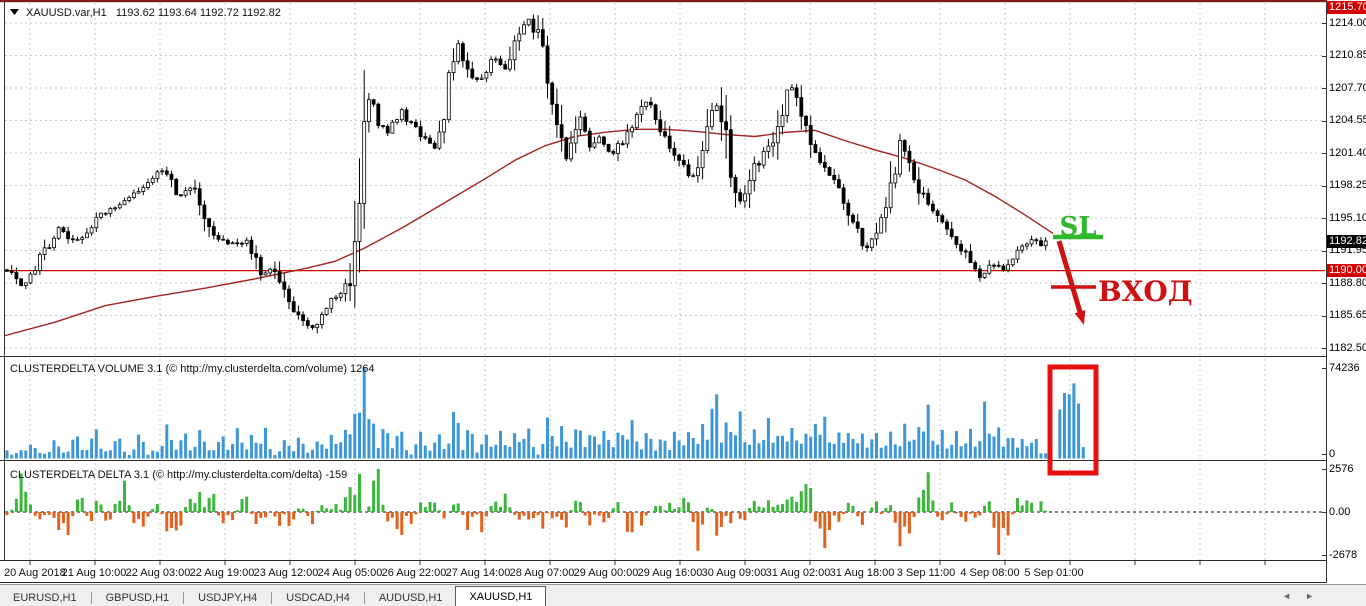 The image size is (1366, 606). What do you see at coordinates (14, 12) in the screenshot?
I see `symbol-dropdown-icon` at bounding box center [14, 12].